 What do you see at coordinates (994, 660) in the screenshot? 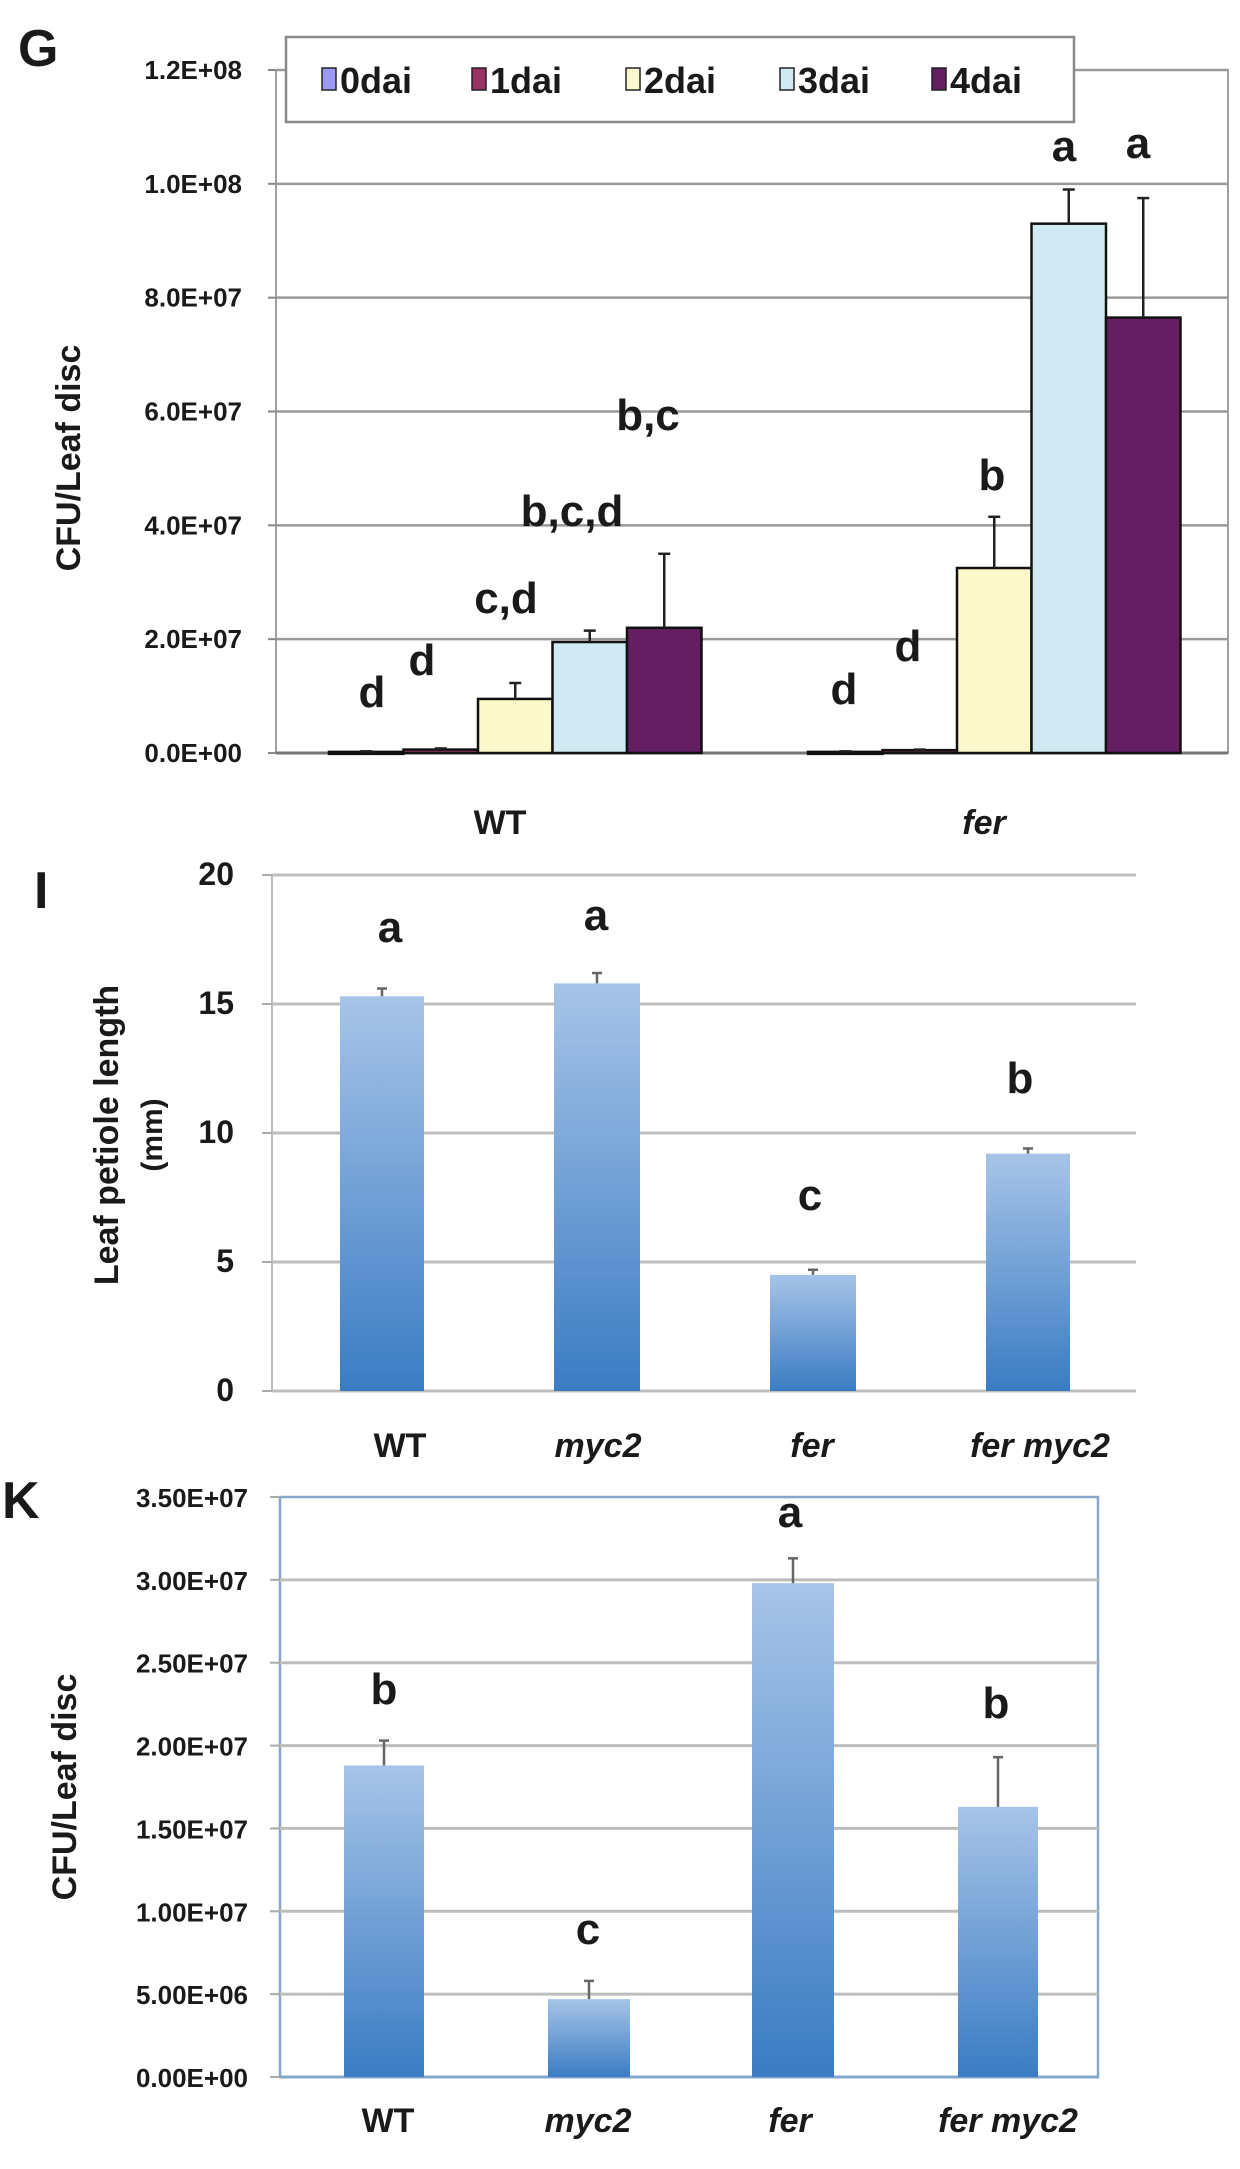
I see `bar-2dai-fer` at bounding box center [994, 660].